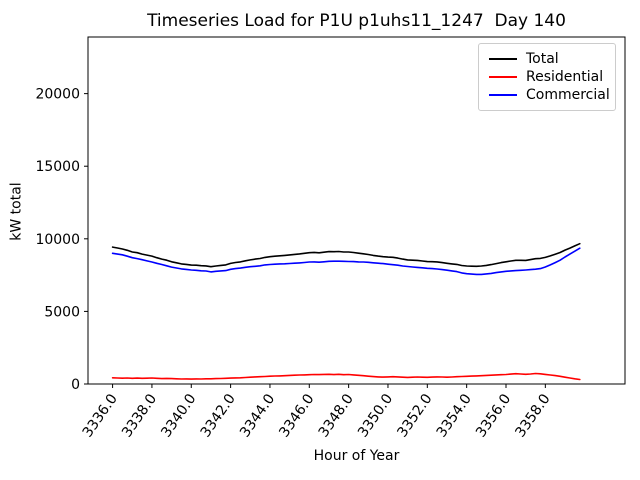 Image resolution: width=640 pixels, height=480 pixels. I want to click on x-axis-tick-label: 3350.0, so click(375, 415).